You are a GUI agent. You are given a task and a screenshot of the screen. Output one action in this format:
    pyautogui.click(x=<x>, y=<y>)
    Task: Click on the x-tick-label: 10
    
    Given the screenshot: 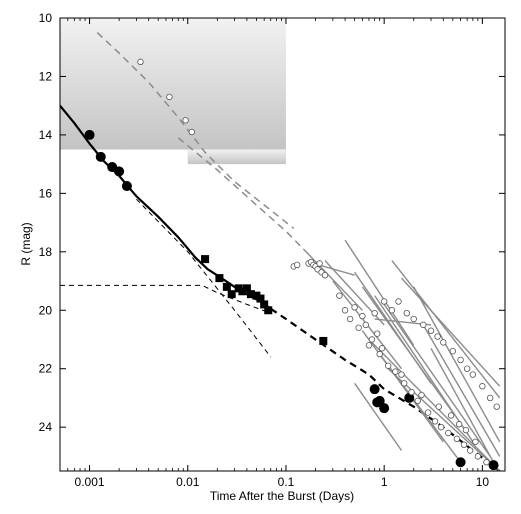 What is the action you would take?
    pyautogui.click(x=483, y=482)
    